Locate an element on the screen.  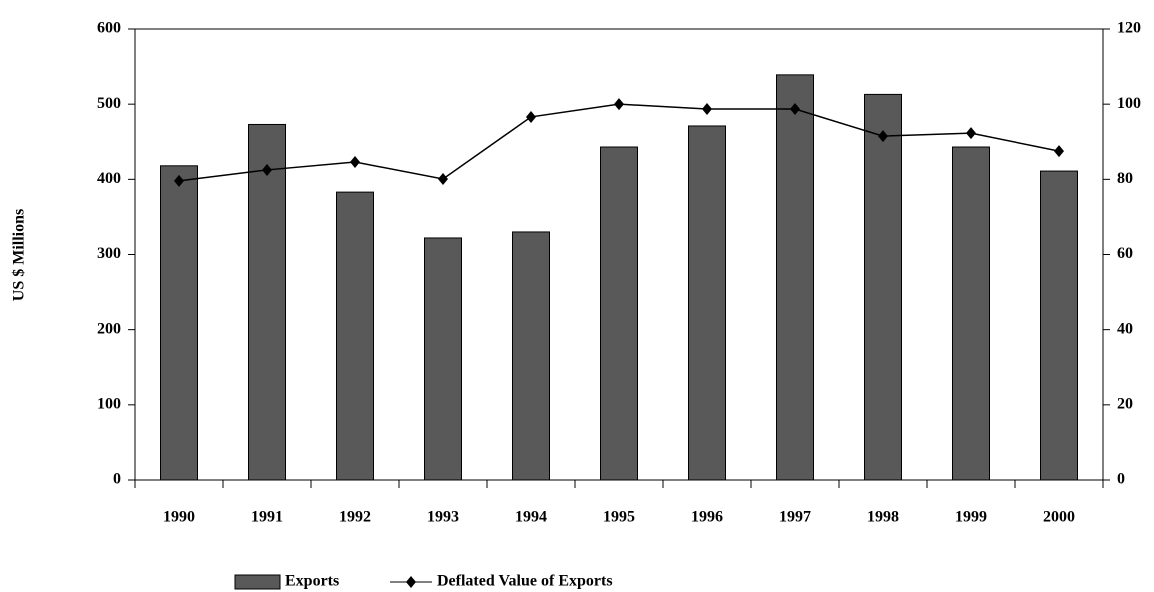
y-axis-label: US $ Millions is located at coordinates (19, 255).